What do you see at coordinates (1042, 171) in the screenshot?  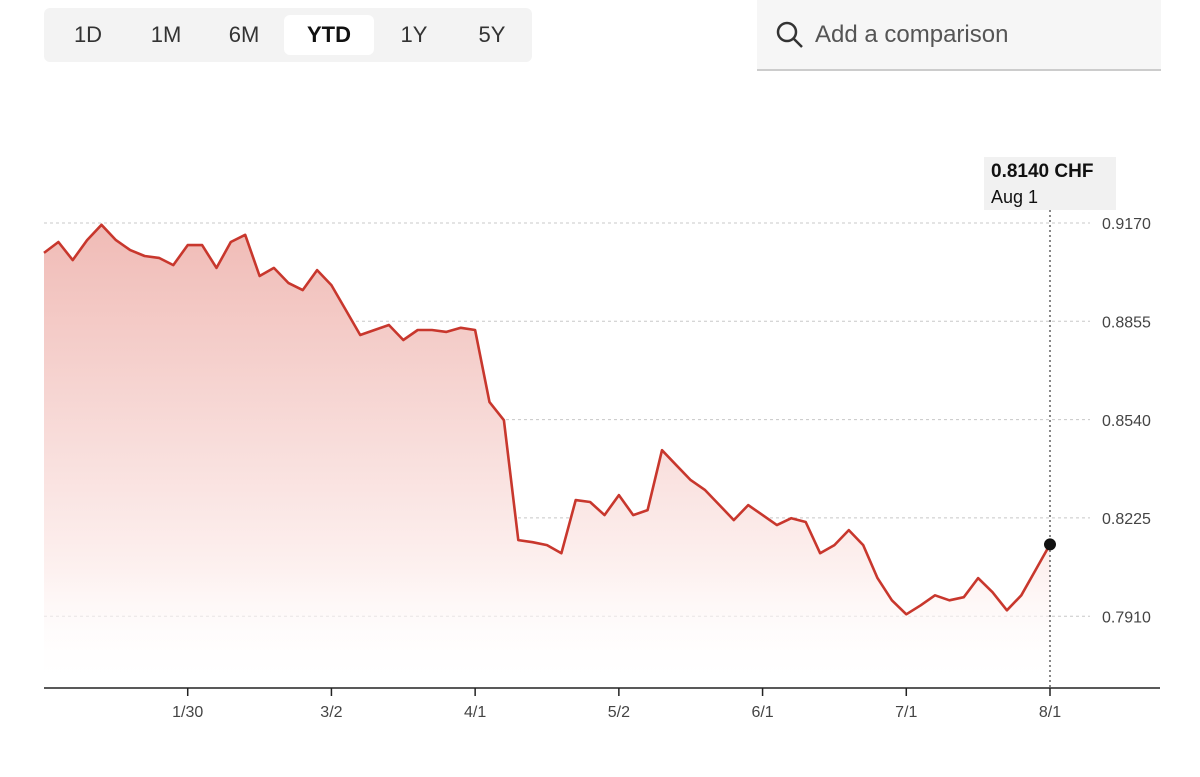 I see `tooltip-value: 0.8140 CHF` at bounding box center [1042, 171].